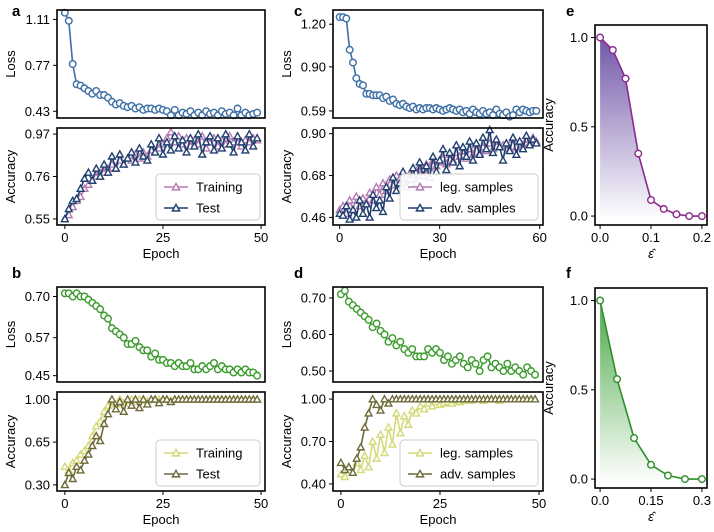 This screenshot has width=714, height=532. What do you see at coordinates (548, 388) in the screenshot?
I see `y-axis-label-f: Accuracy` at bounding box center [548, 388].